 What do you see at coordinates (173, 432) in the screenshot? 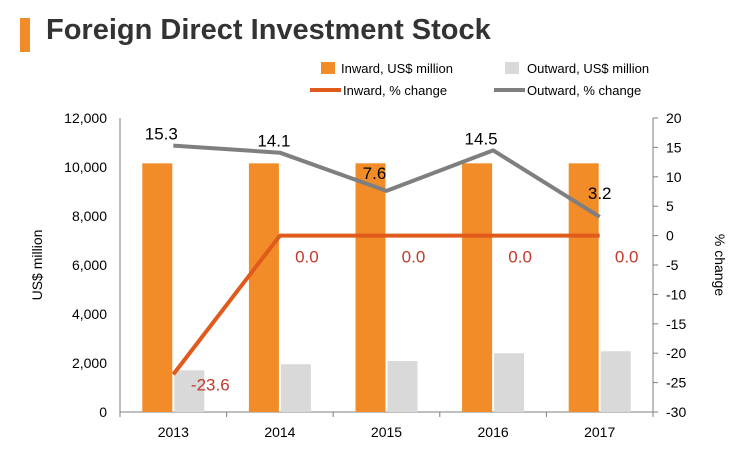
I see `x-tick-label: 2013` at bounding box center [173, 432].